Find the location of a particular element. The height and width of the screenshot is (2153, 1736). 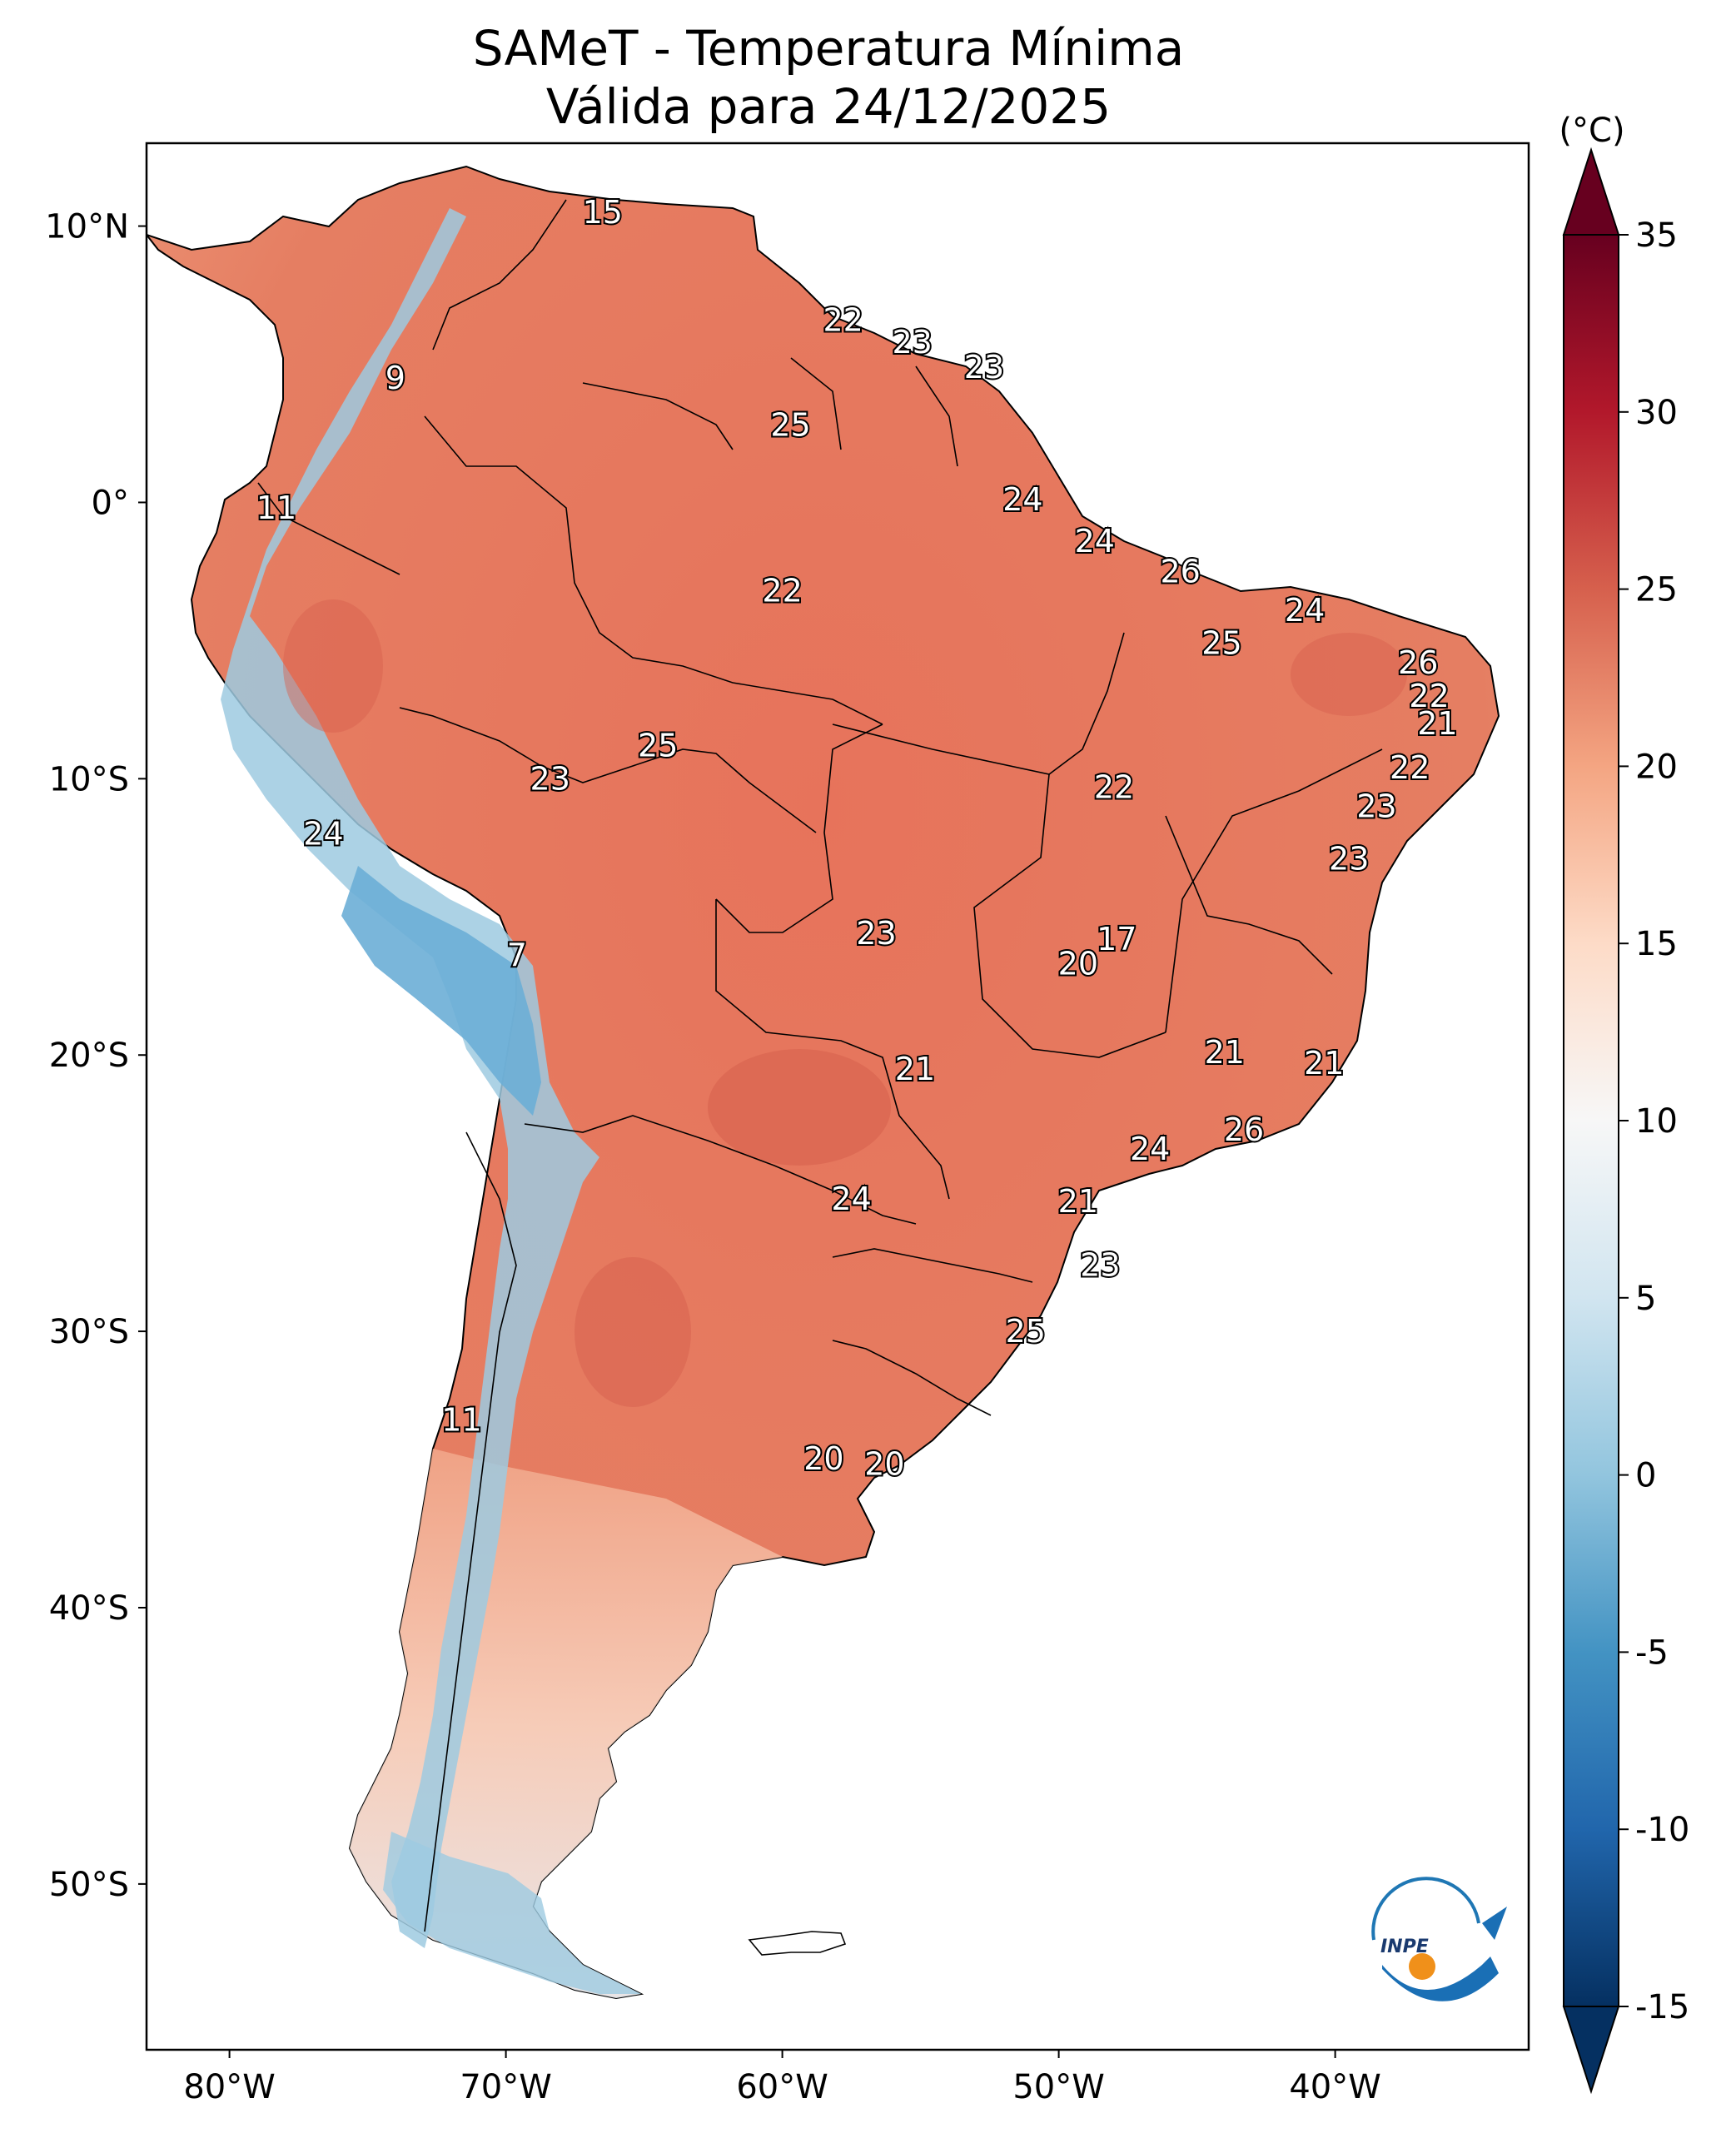

border-mg is located at coordinates (1249, 895).